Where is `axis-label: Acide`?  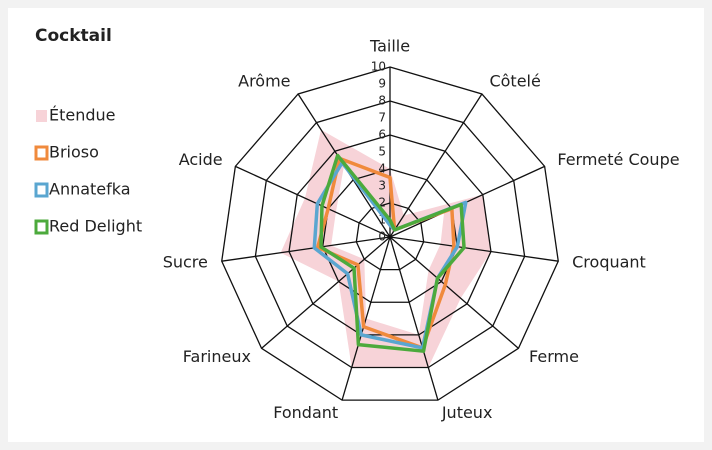 axis-label: Acide is located at coordinates (201, 159).